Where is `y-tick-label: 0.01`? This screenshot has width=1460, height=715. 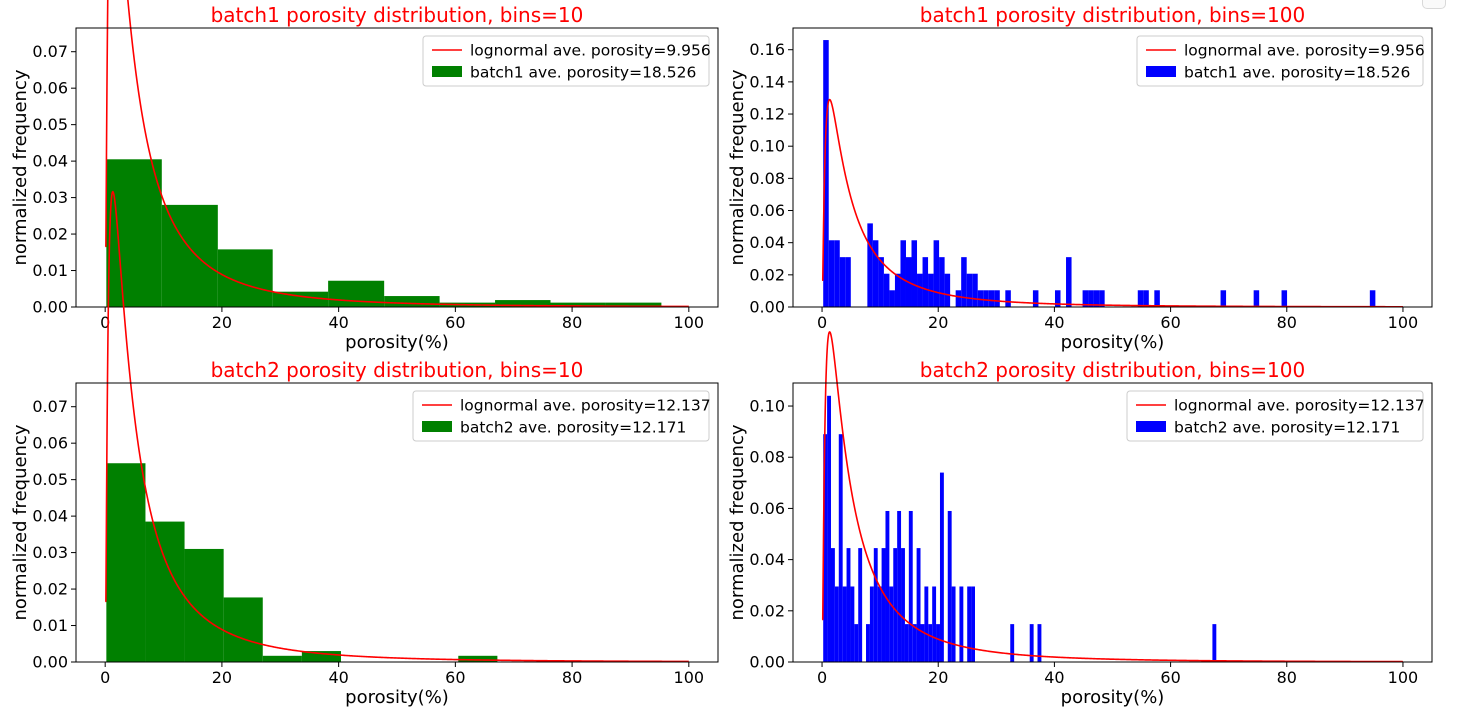
y-tick-label: 0.01 is located at coordinates (50, 270).